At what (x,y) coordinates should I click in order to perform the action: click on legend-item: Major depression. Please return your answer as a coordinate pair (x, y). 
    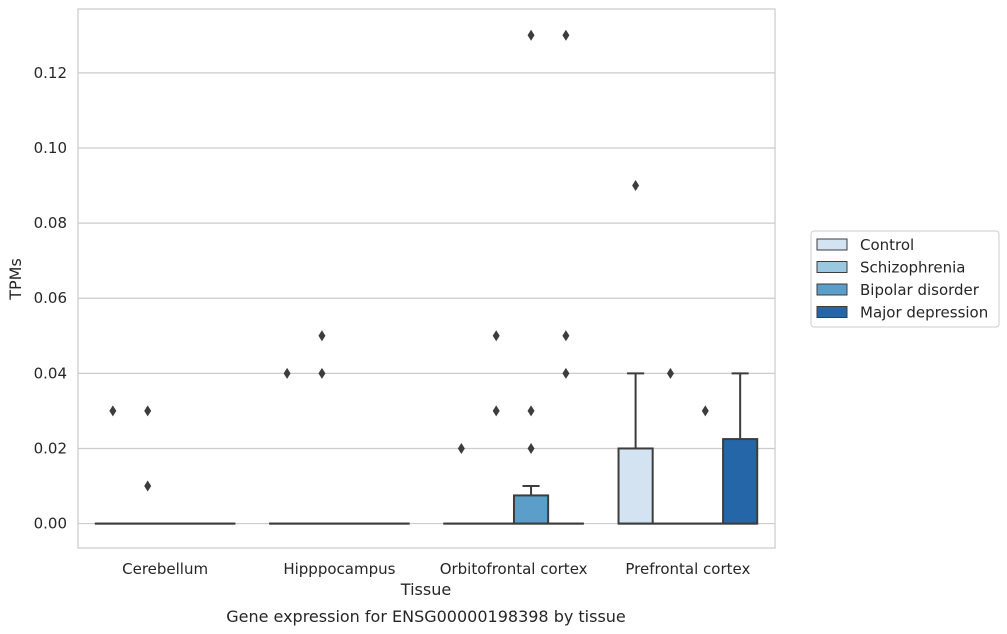
    Looking at the image, I should click on (902, 313).